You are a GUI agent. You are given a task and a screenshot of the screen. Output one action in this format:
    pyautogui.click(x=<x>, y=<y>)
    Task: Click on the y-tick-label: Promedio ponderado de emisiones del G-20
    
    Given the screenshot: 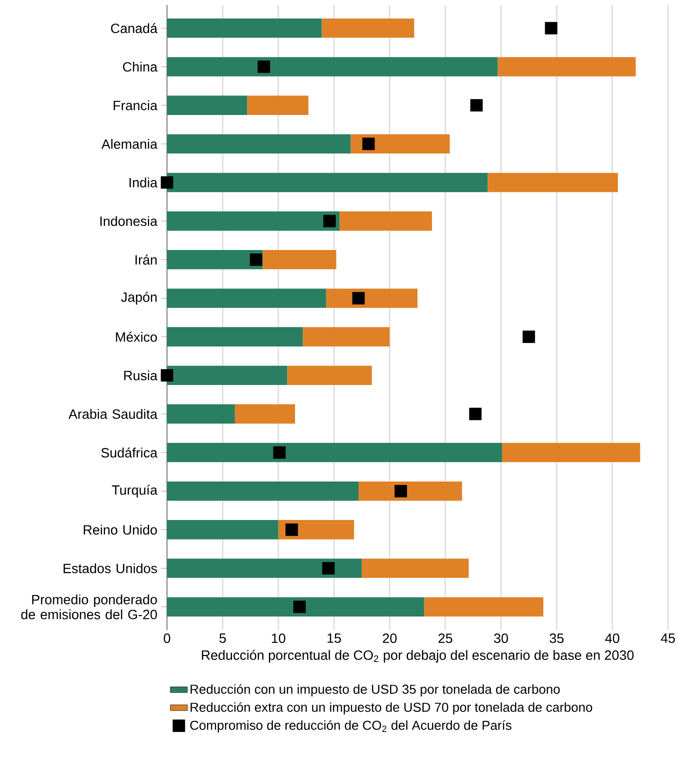 What is the action you would take?
    pyautogui.click(x=89, y=607)
    